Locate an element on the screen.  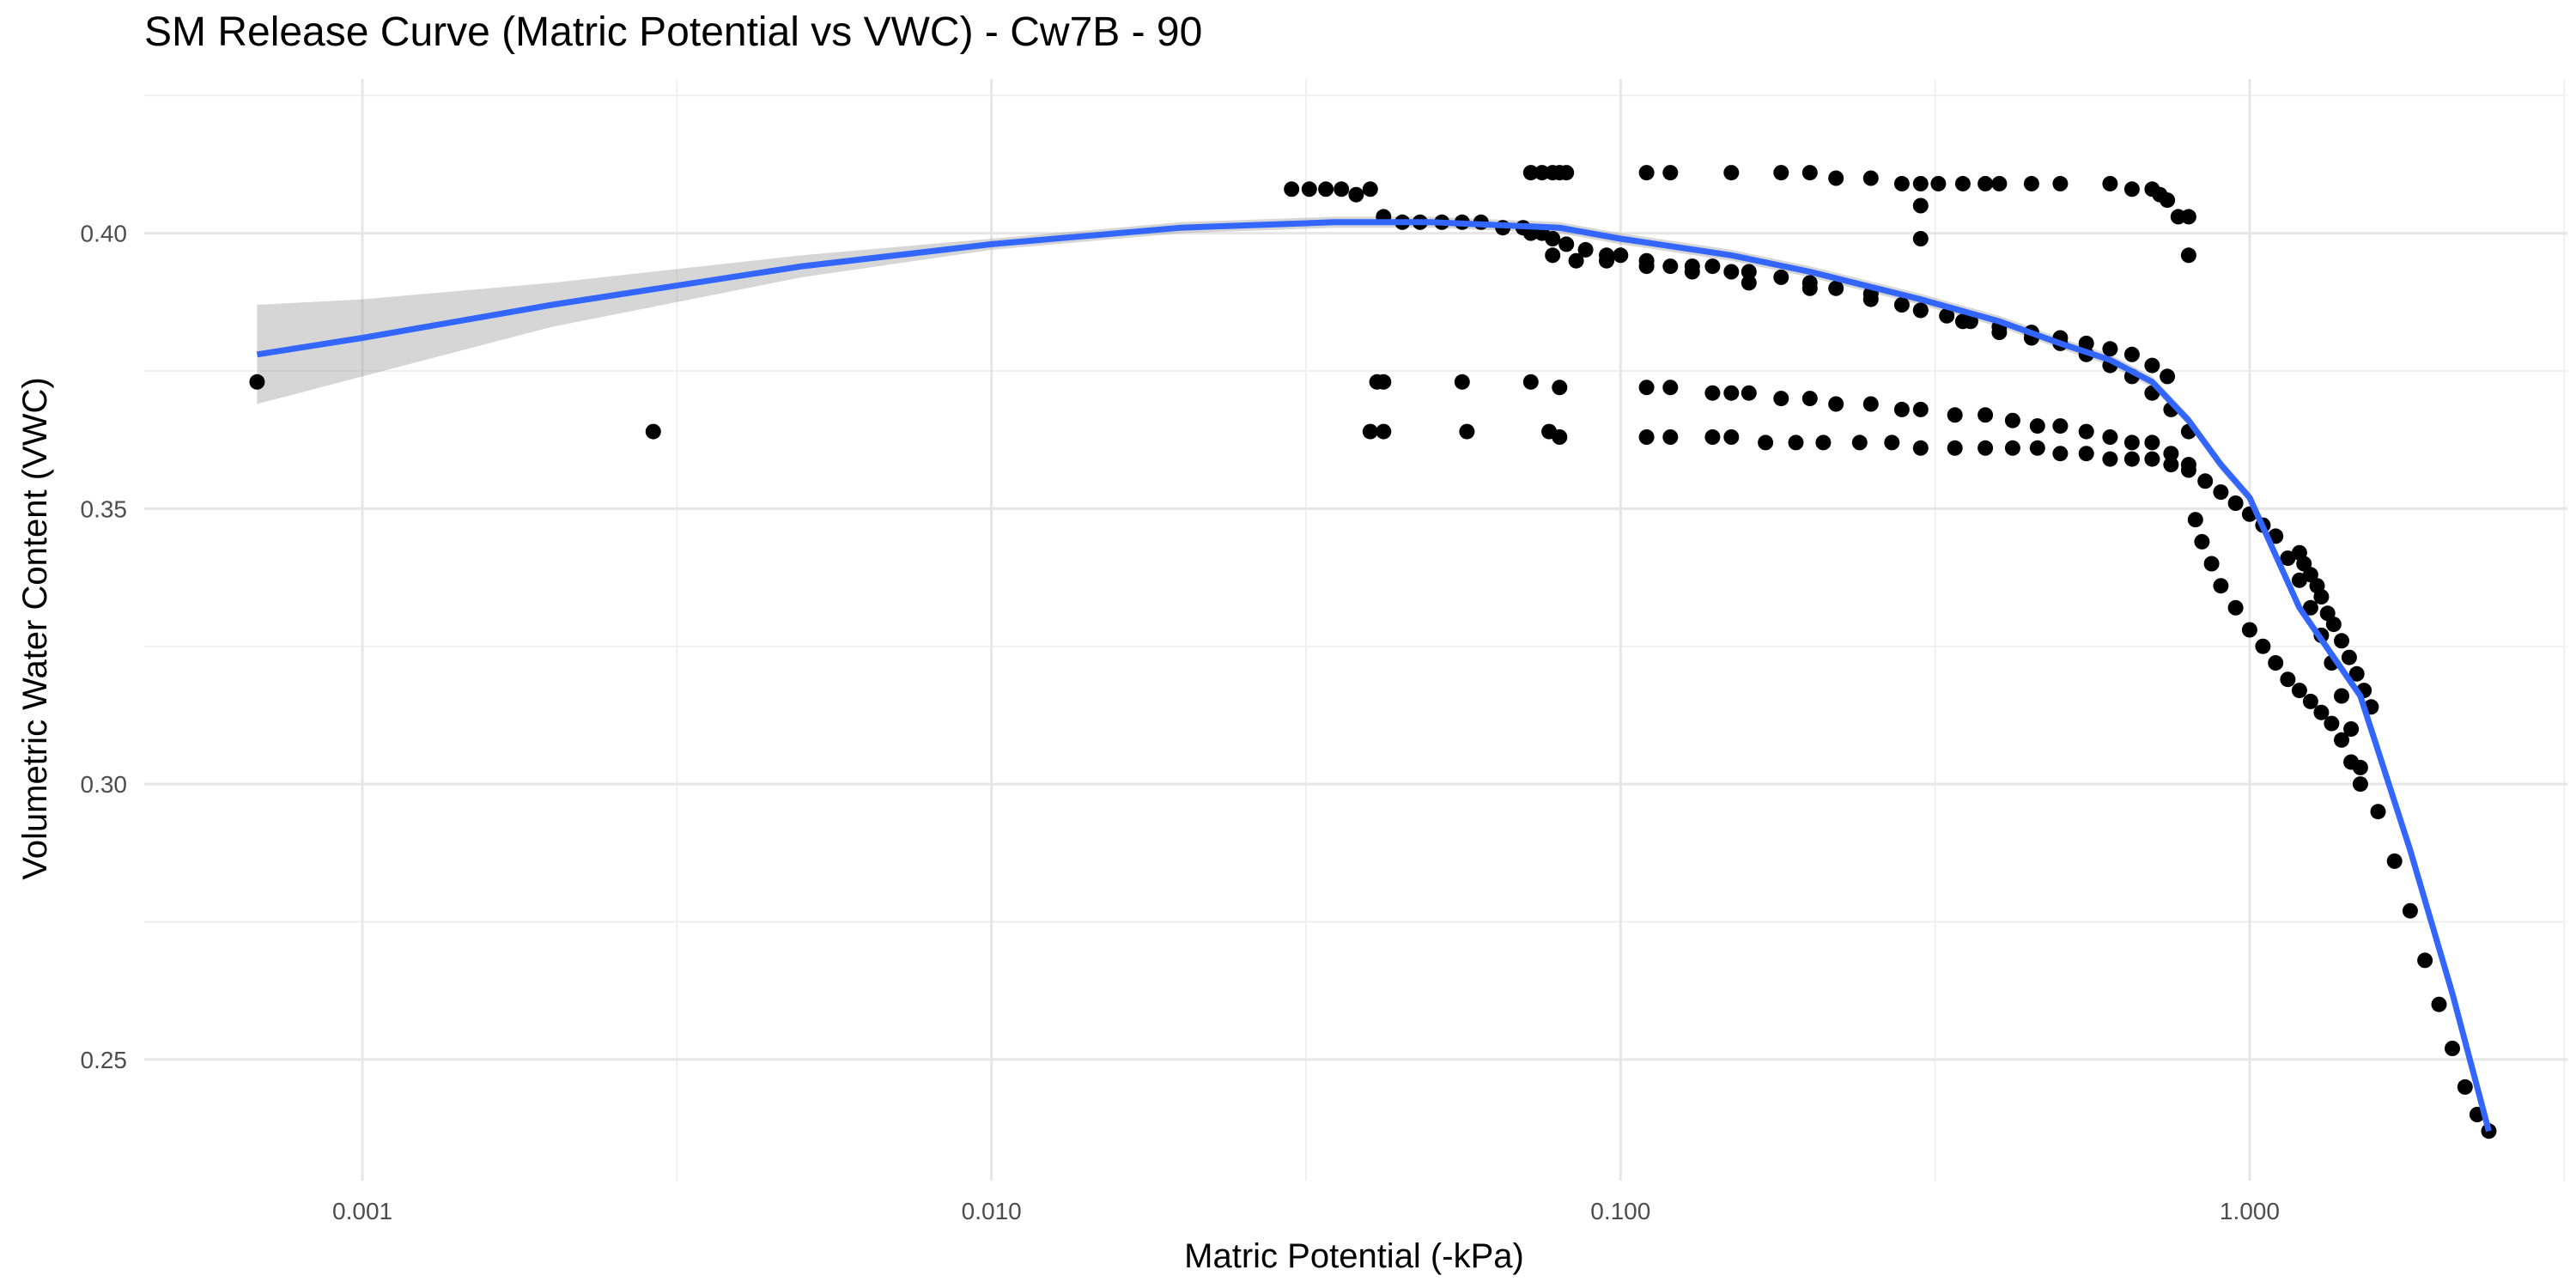
y-axis-ticks: 0.25 0.30 0.35 0.40 is located at coordinates (104, 647).